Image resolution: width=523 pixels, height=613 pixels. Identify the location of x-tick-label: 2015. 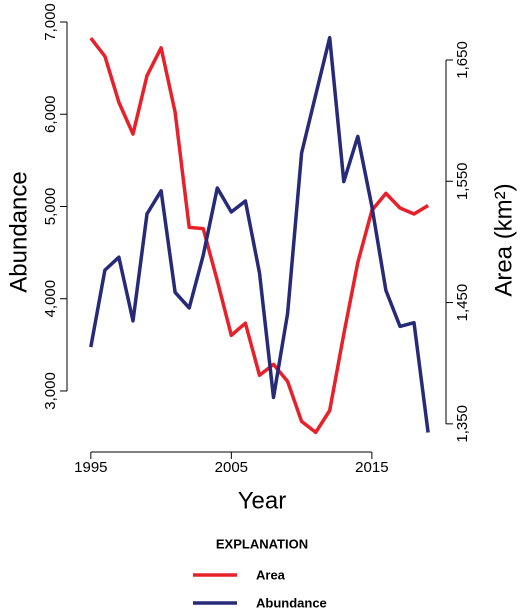
(371, 467).